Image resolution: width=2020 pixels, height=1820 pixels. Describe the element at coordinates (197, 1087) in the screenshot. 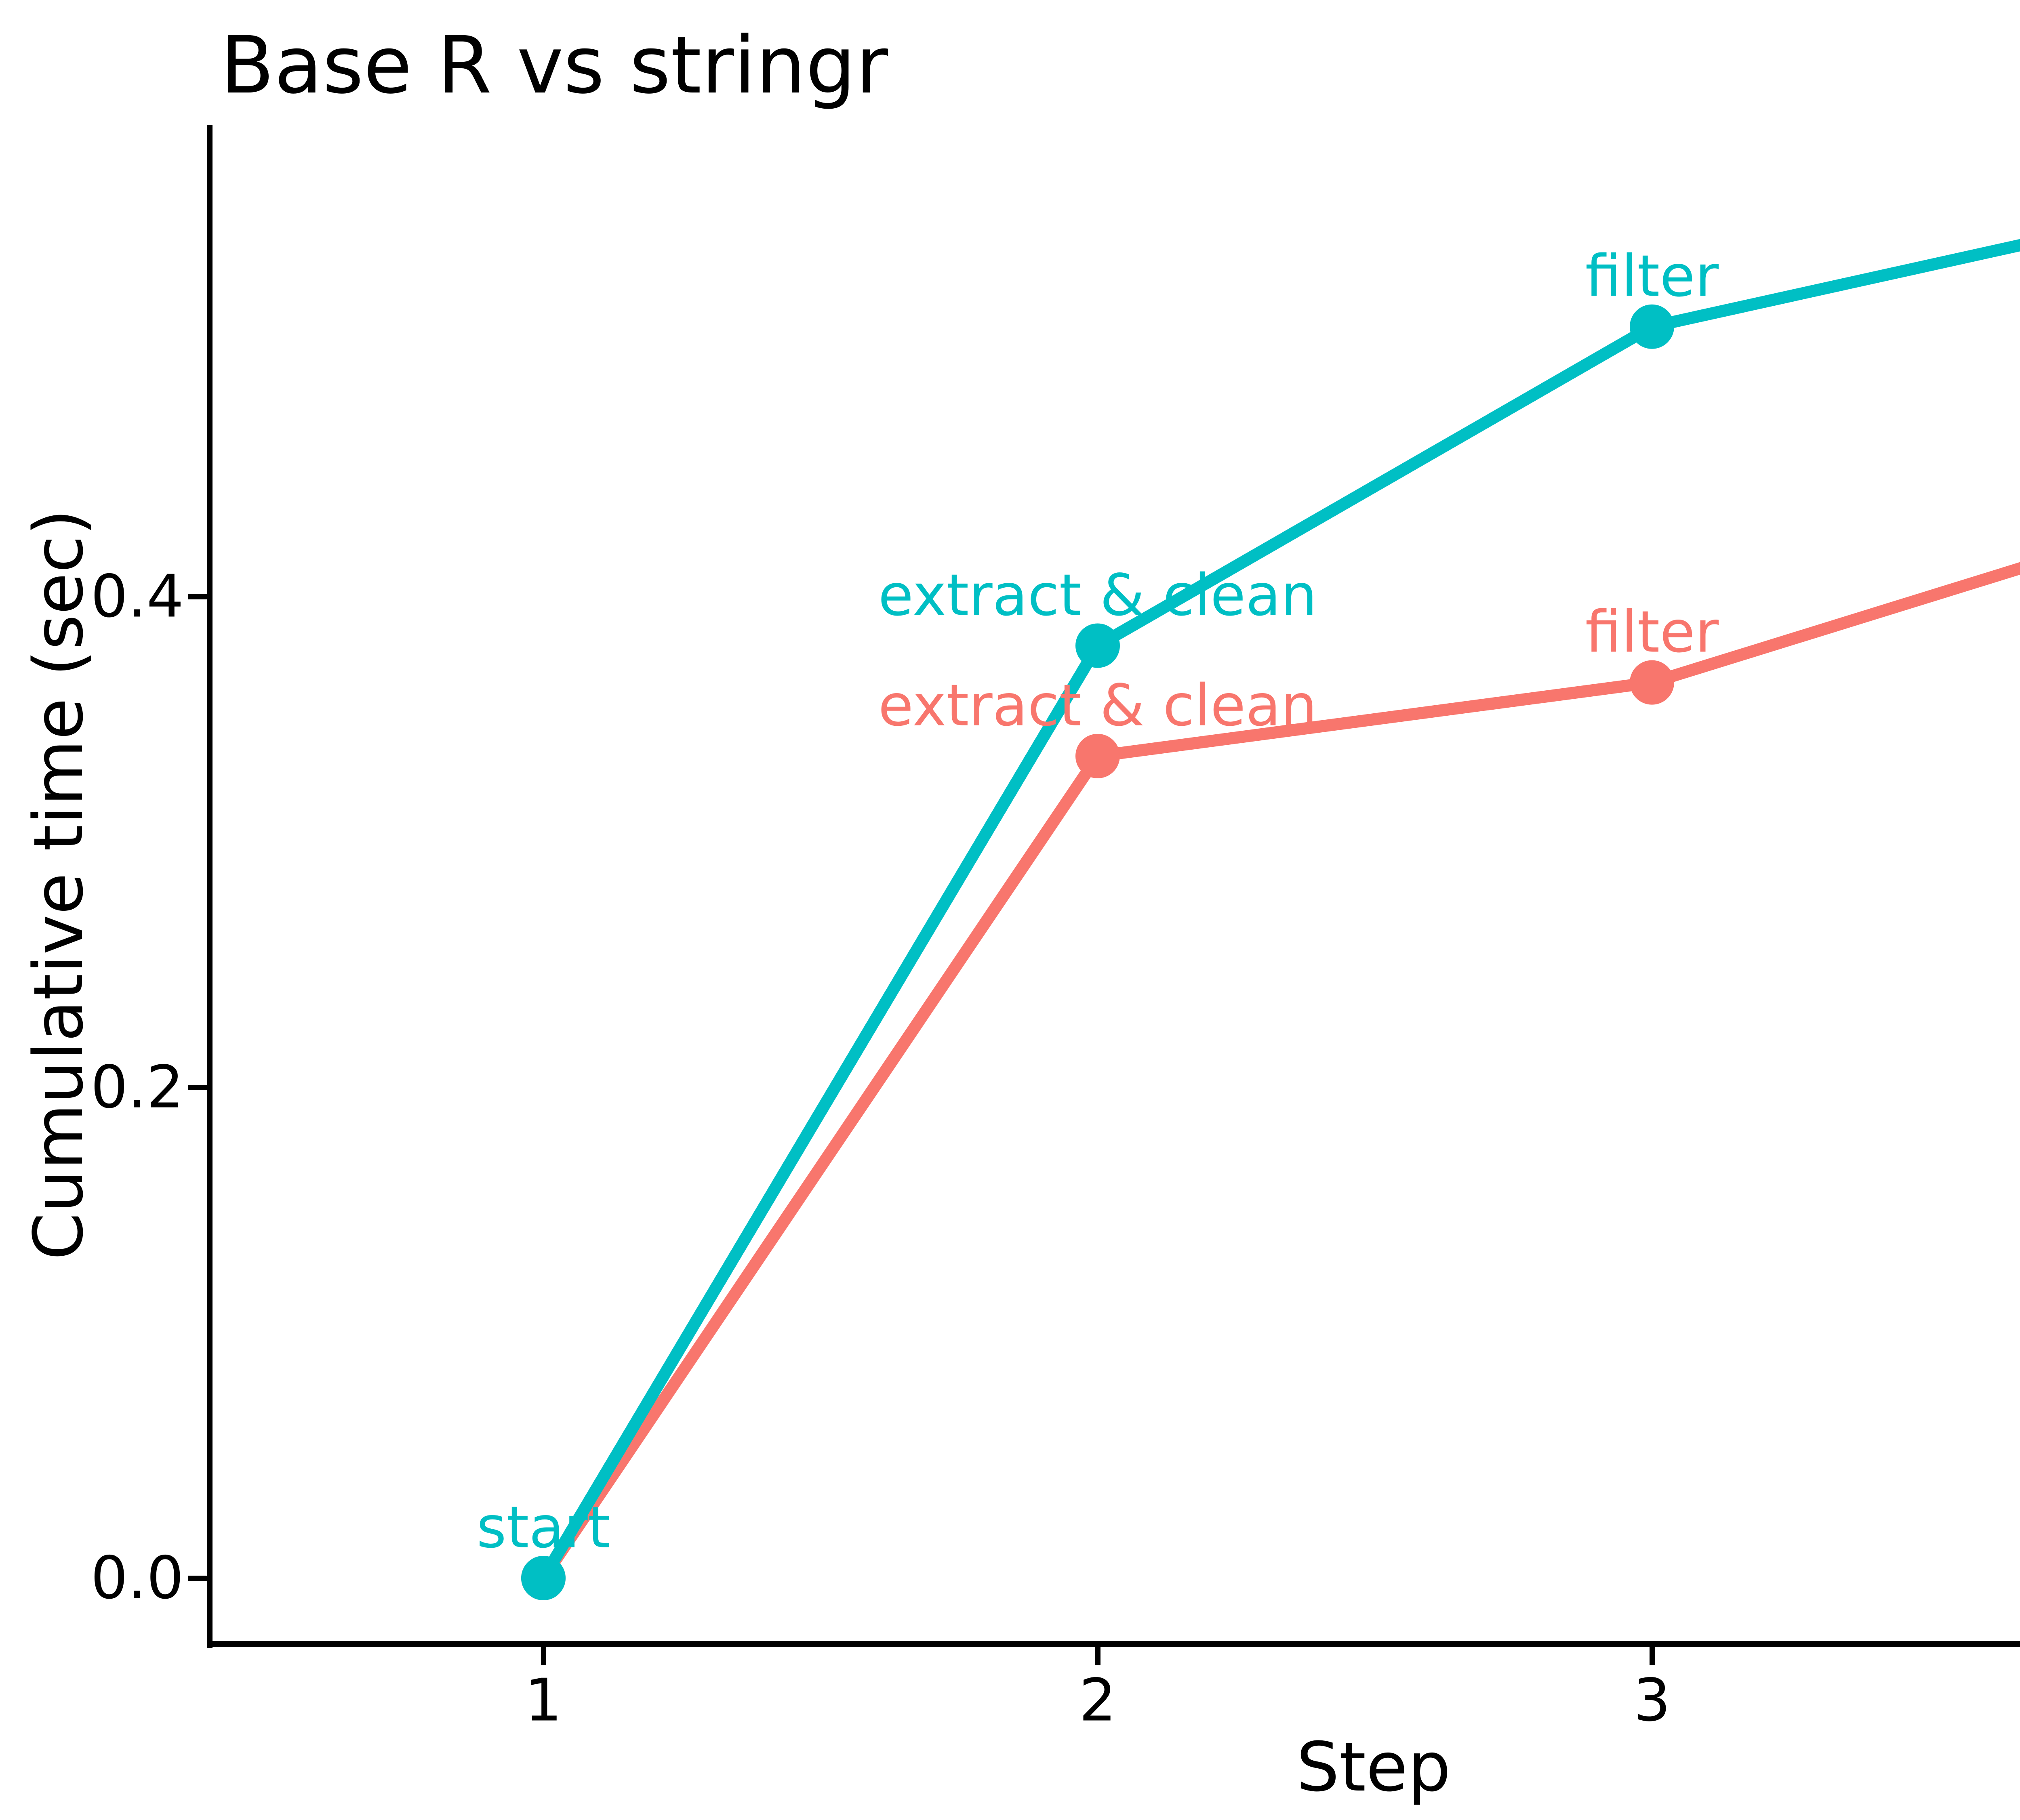

I see `y-tick-mark-0.2` at that location.